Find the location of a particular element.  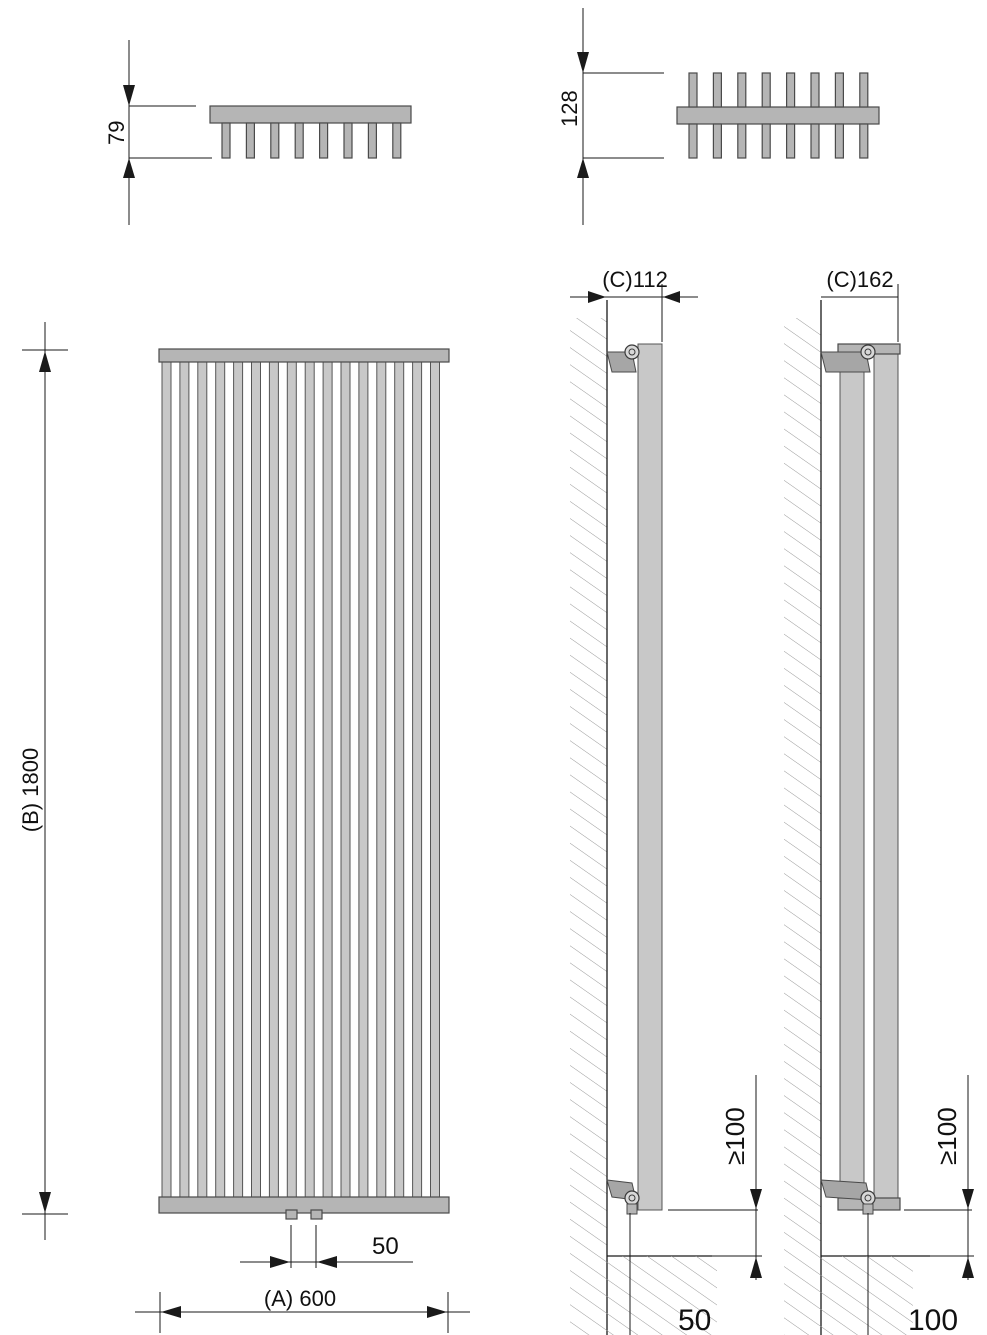

valve-bottom-single is located at coordinates (632, 1198).